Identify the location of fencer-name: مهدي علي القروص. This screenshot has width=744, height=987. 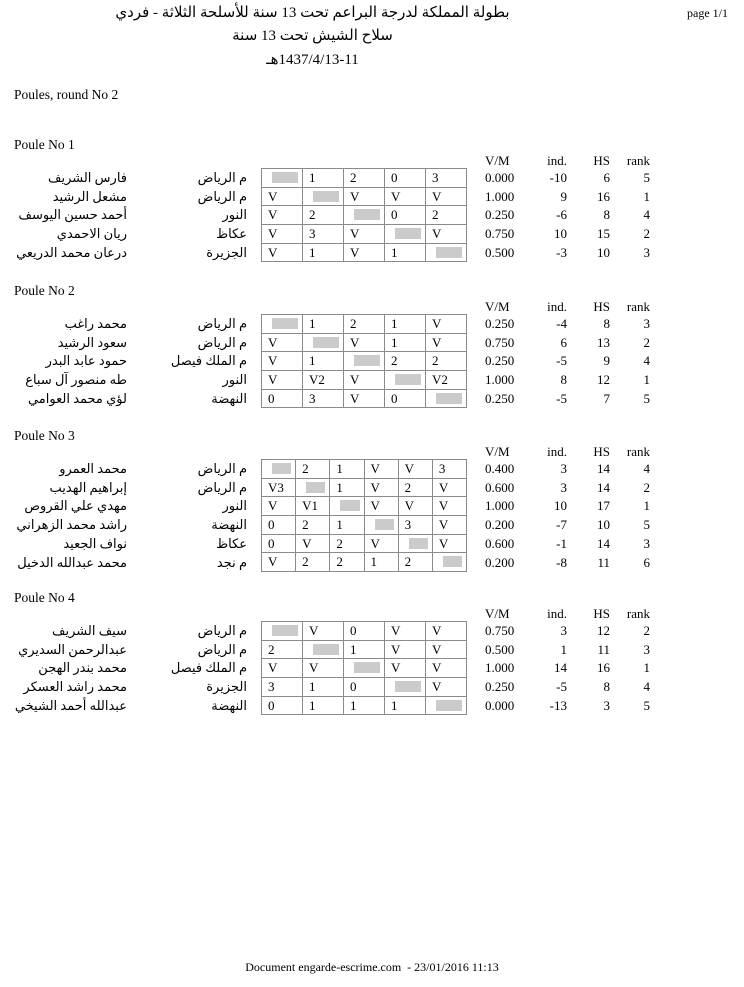
(75, 506).